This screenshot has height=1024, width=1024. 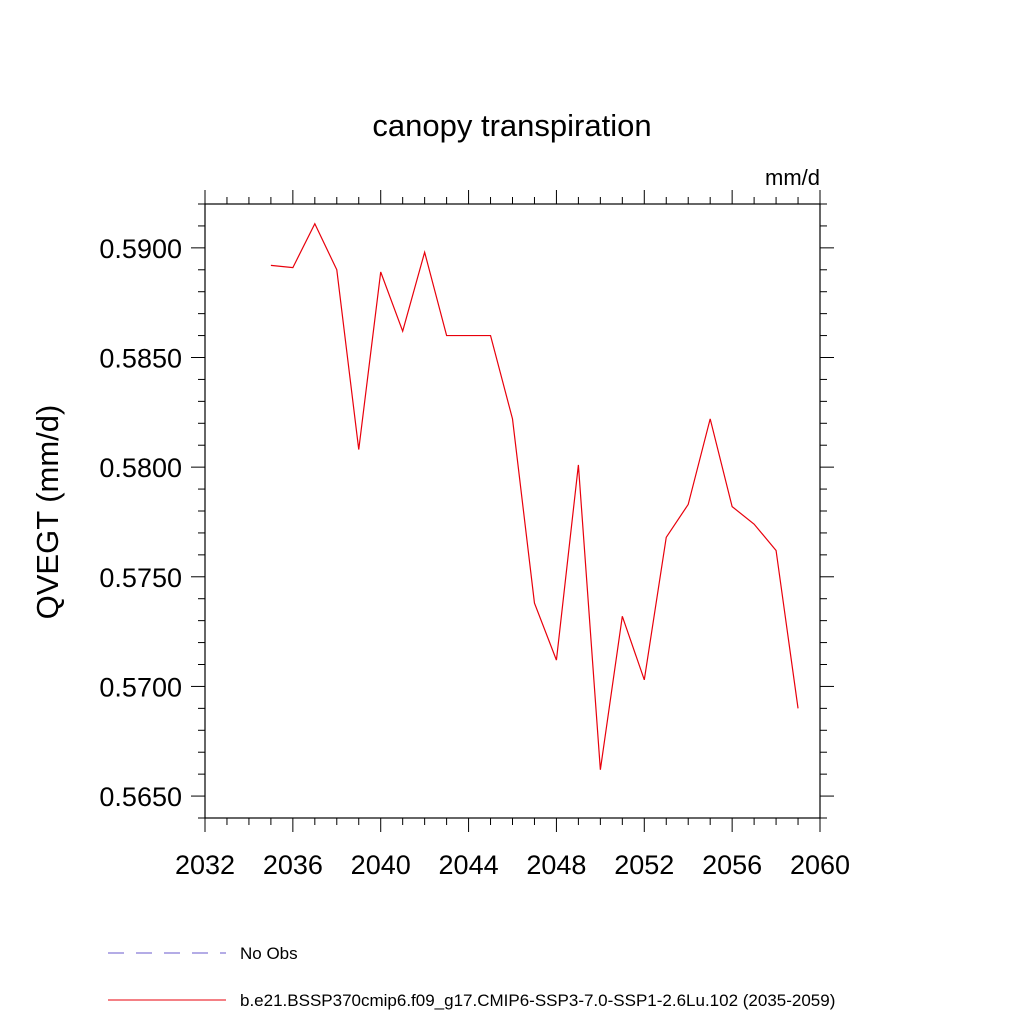 I want to click on y-tick-label: 0.5800, so click(x=140, y=468).